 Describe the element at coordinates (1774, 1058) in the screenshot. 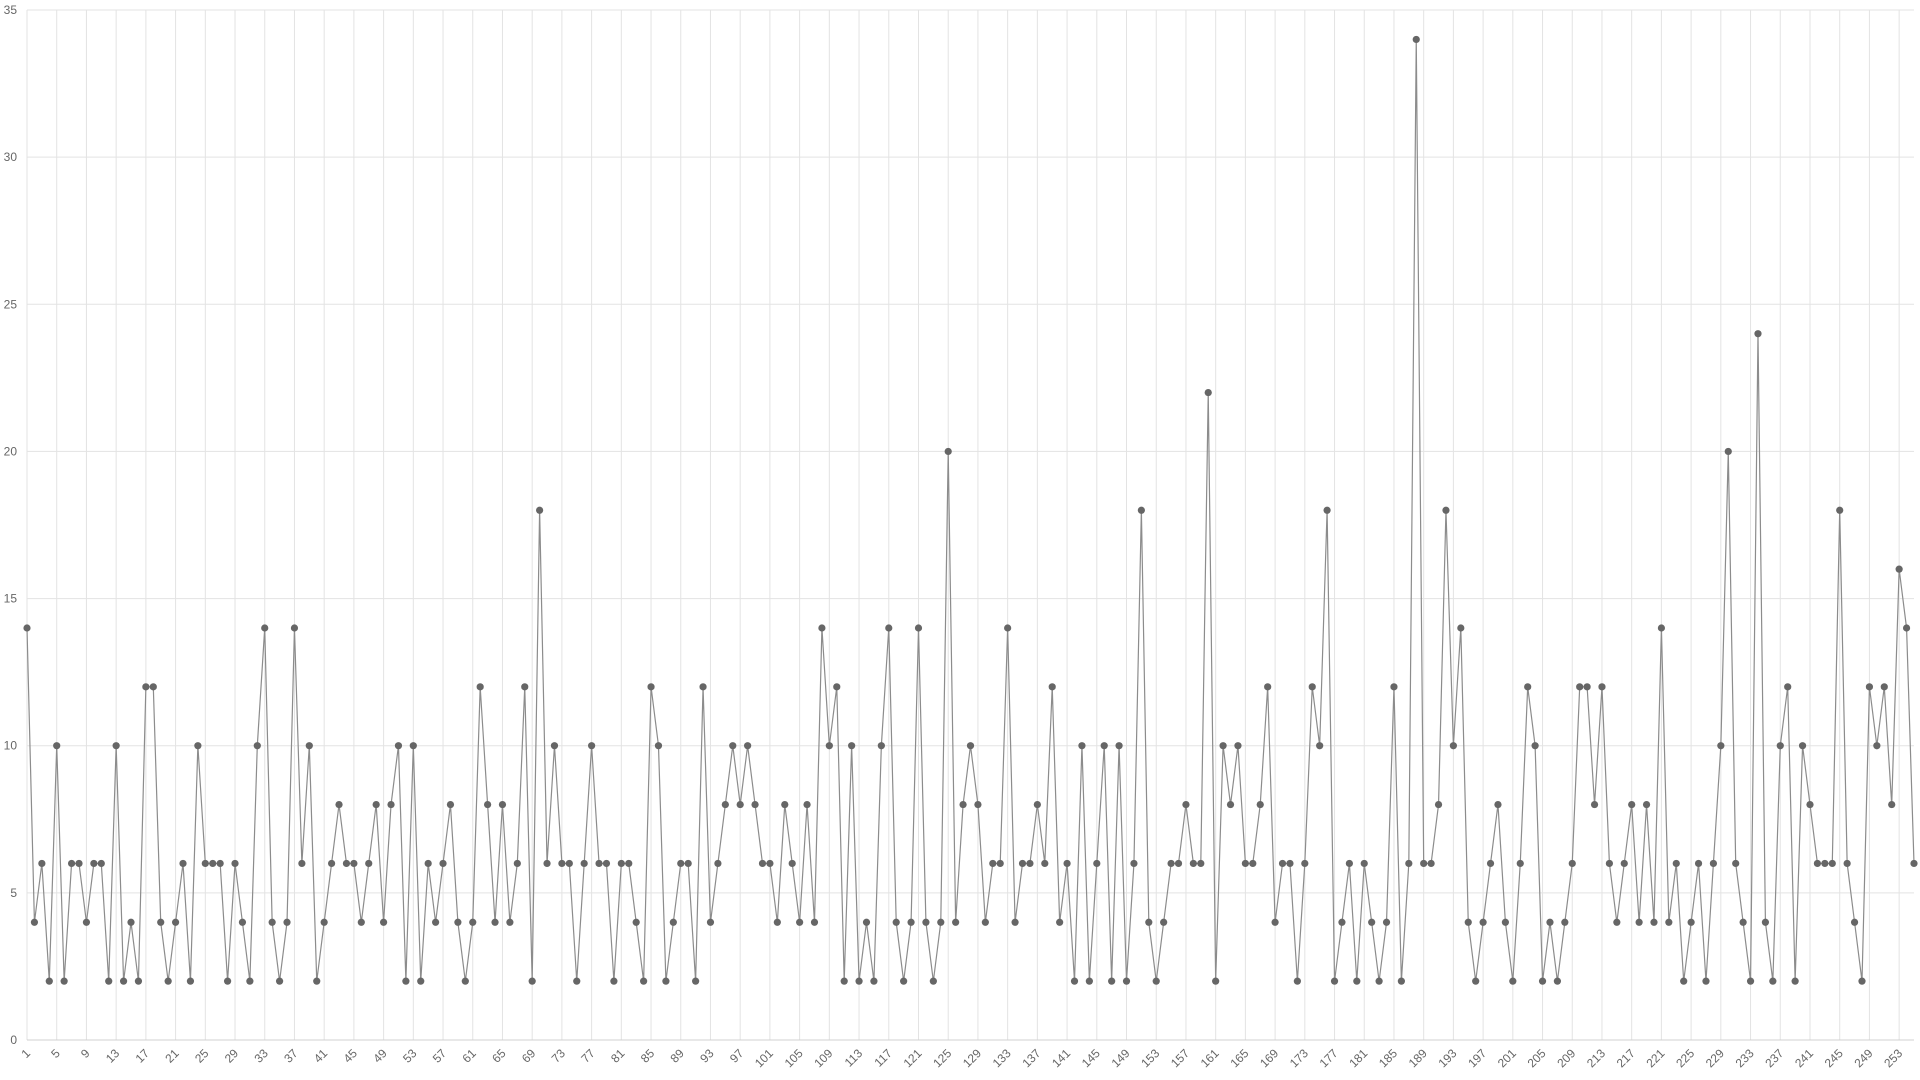

I see `x-tick-label: 237` at that location.